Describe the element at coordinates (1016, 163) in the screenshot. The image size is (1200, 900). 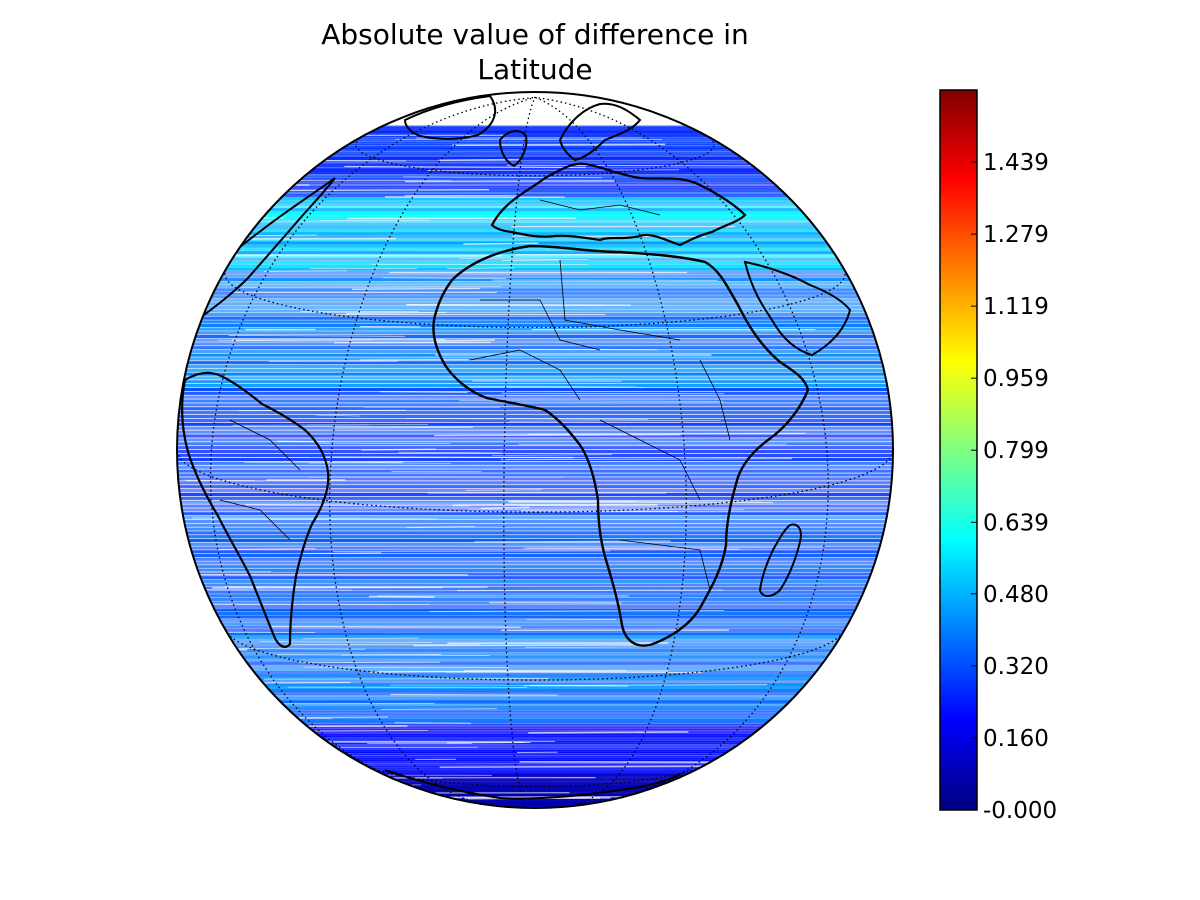
I see `colorbar-tick-label: 1.439` at that location.